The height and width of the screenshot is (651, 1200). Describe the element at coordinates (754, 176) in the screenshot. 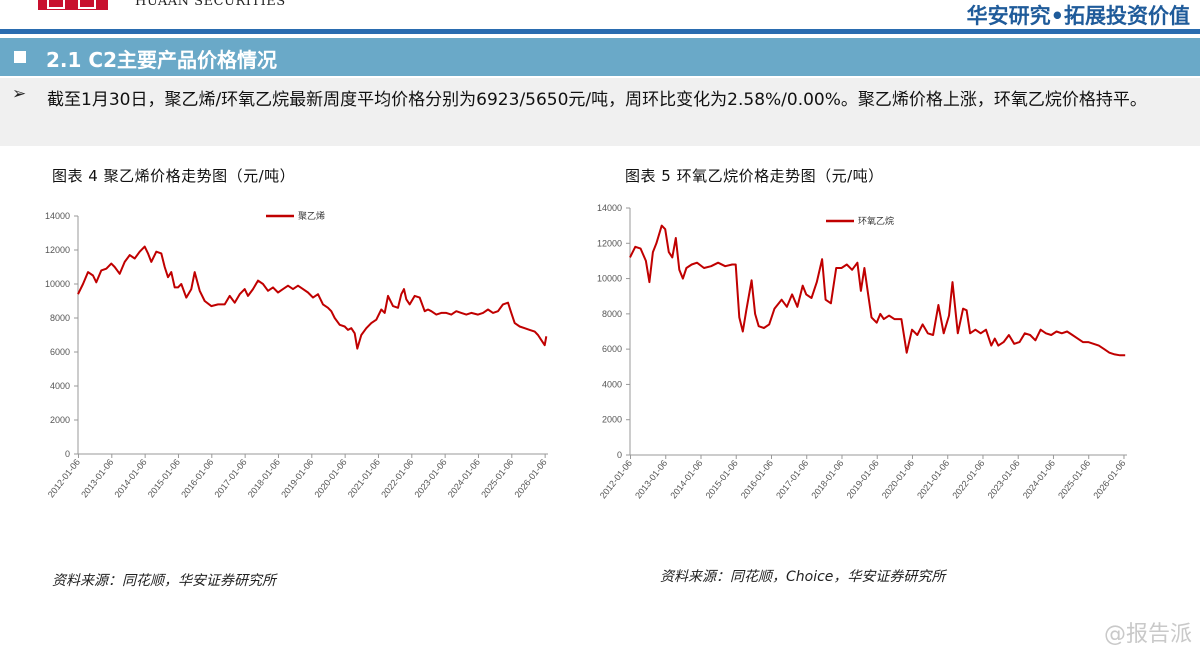

I see `figure-5-title: 图表 5 环氧乙烷价格走势图（元/吨）` at that location.